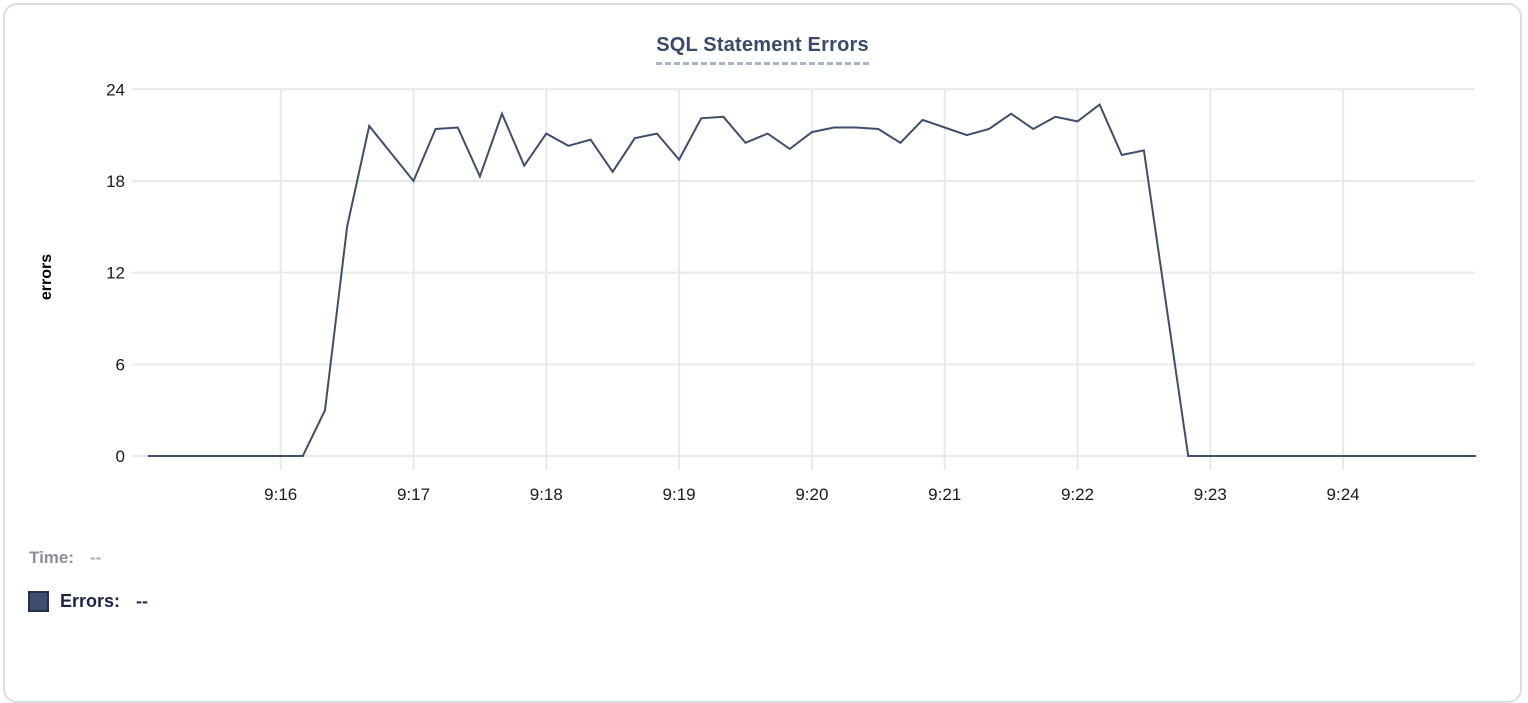 This screenshot has width=1528, height=703. Describe the element at coordinates (115, 273) in the screenshot. I see `y-tick-label: 12` at that location.